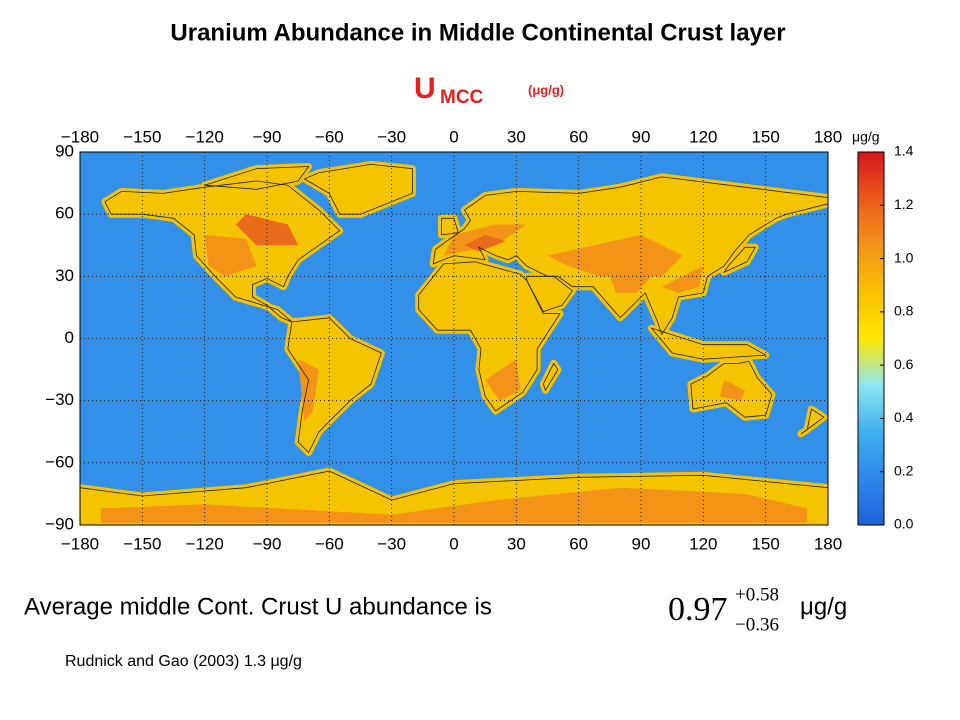 This screenshot has width=960, height=720. I want to click on statement-lower-error: −0.36, so click(757, 624).